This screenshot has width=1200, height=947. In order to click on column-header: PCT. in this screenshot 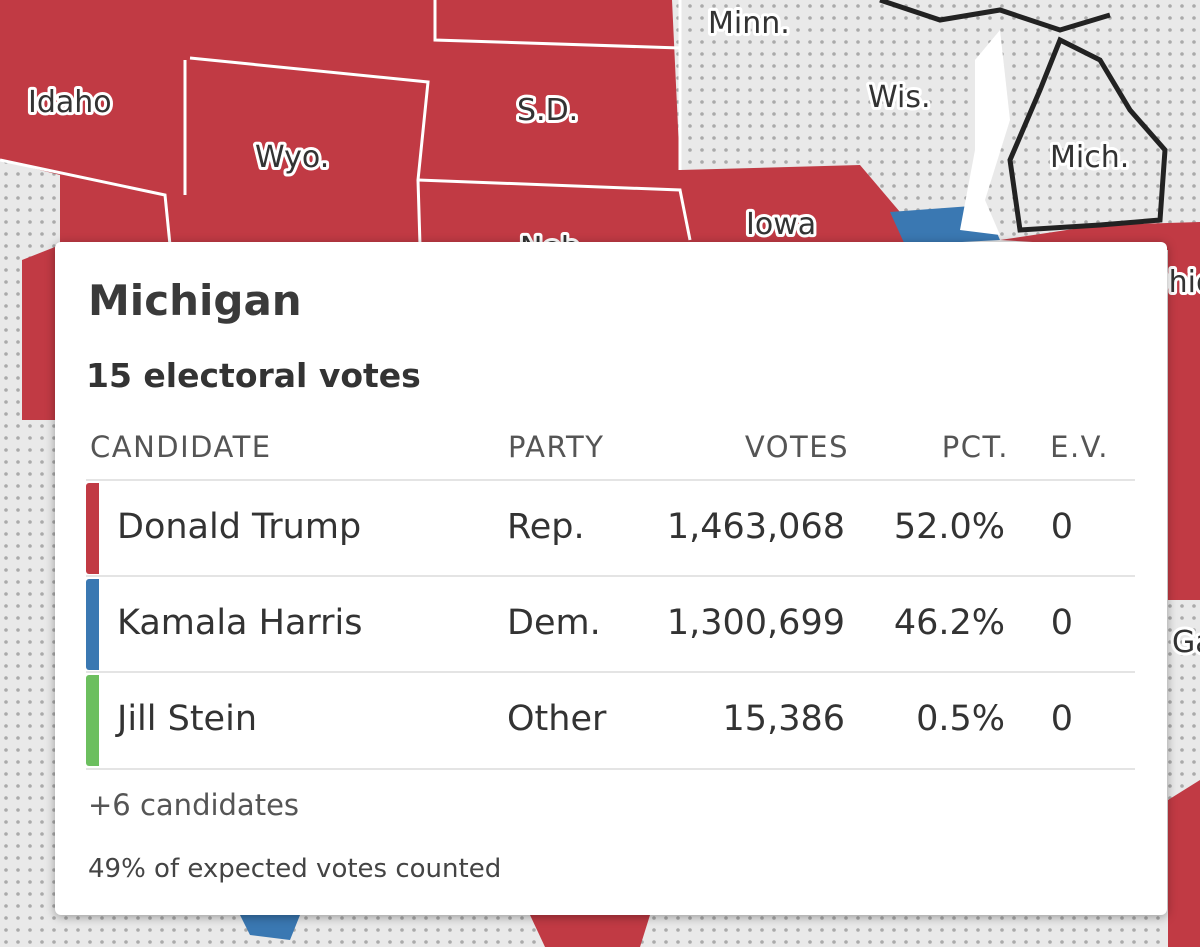, I will do `click(975, 447)`.